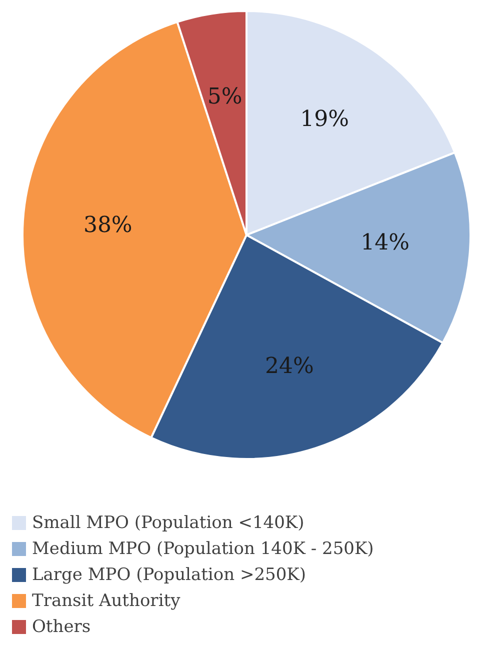 The width and height of the screenshot is (493, 669). I want to click on legend-label: Medium MPO (Population 140K - 250K), so click(203, 549).